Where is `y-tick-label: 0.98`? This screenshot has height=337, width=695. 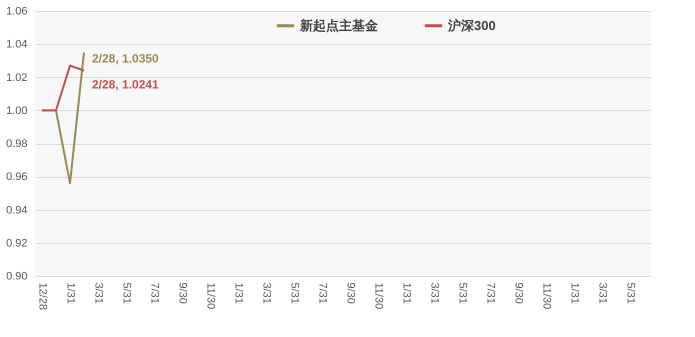 y-tick-label: 0.98 is located at coordinates (17, 144).